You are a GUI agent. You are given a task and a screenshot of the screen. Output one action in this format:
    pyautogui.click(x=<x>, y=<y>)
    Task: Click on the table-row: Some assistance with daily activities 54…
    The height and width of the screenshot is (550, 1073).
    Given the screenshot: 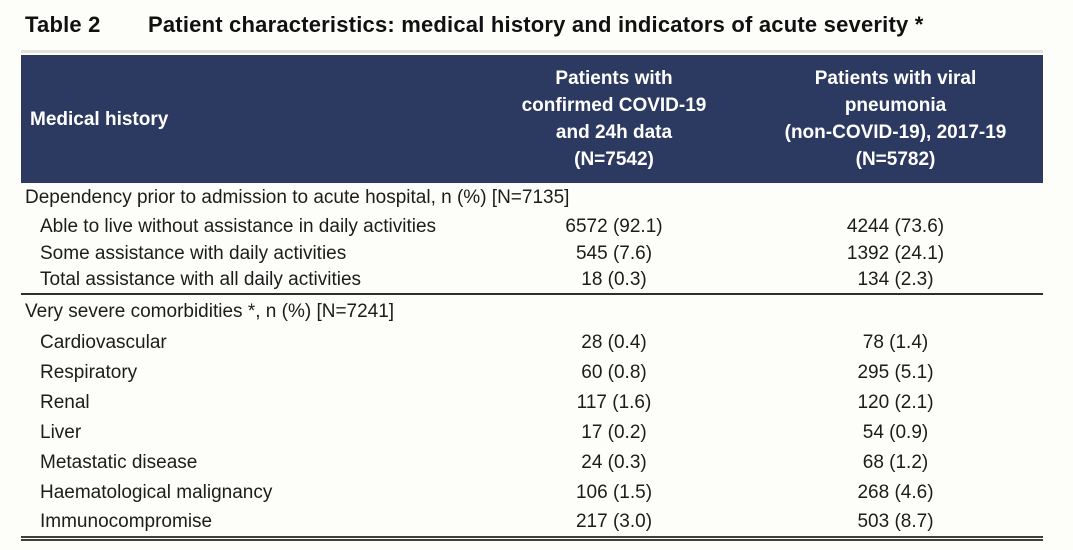 What is the action you would take?
    pyautogui.click(x=532, y=253)
    